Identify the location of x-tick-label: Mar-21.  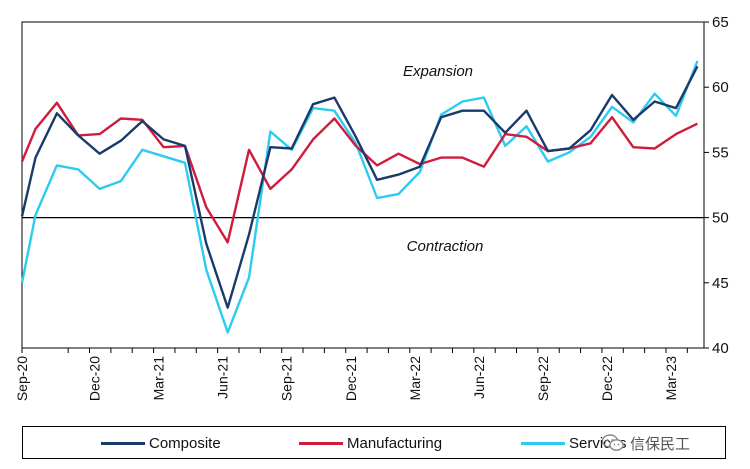
(159, 378).